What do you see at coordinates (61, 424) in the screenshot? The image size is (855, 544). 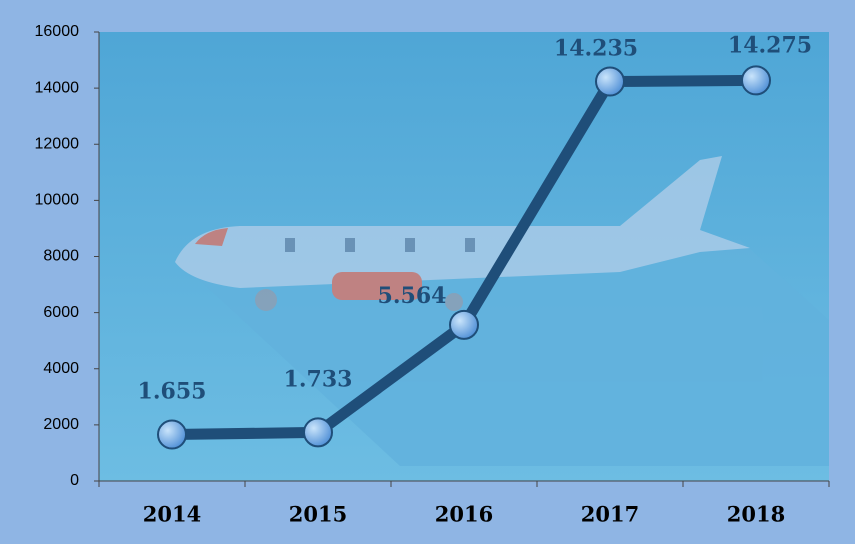 I see `y-tick-label: 2000` at bounding box center [61, 424].